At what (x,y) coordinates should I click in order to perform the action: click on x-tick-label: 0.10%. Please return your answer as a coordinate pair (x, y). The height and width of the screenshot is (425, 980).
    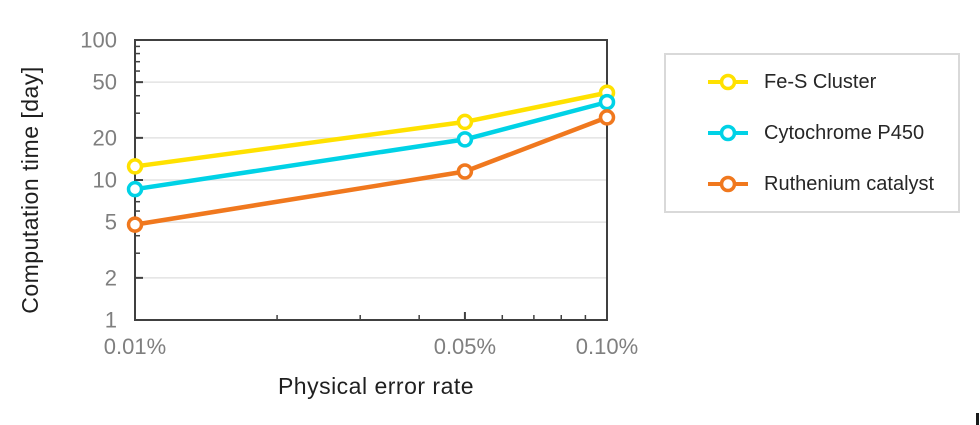
    Looking at the image, I should click on (607, 346).